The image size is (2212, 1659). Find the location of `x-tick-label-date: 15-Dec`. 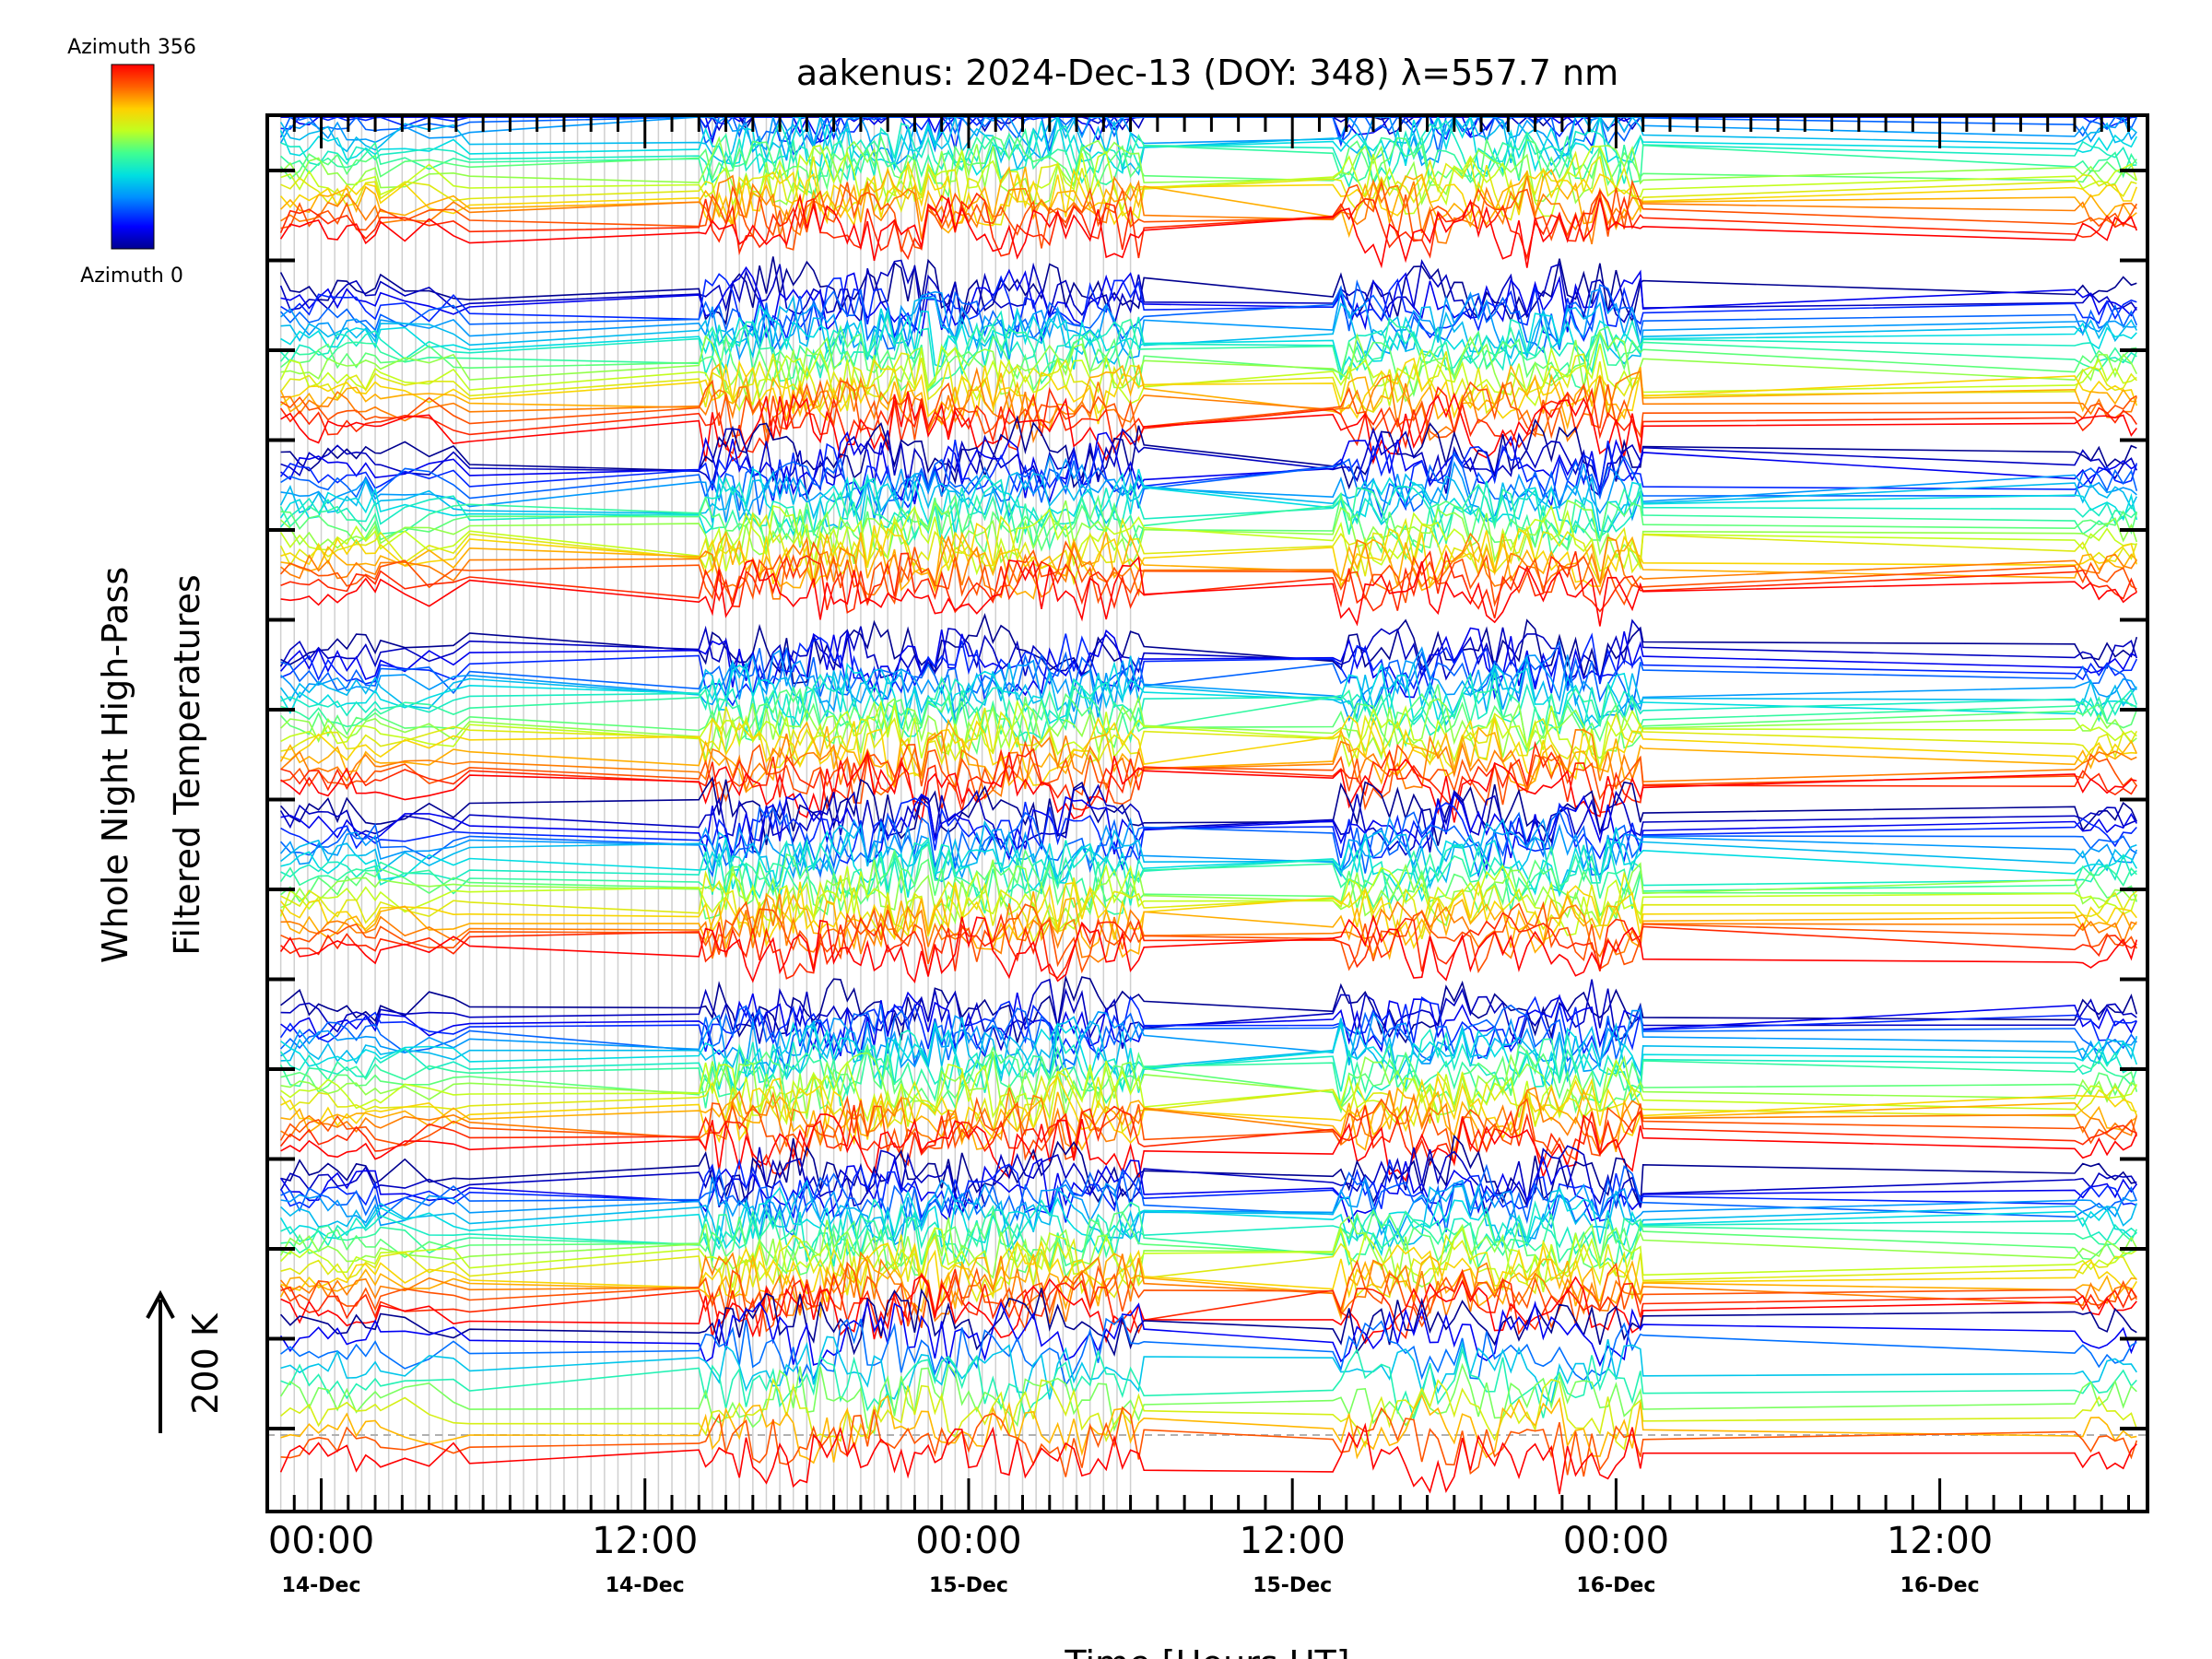

x-tick-label-date: 15-Dec is located at coordinates (1292, 1585).